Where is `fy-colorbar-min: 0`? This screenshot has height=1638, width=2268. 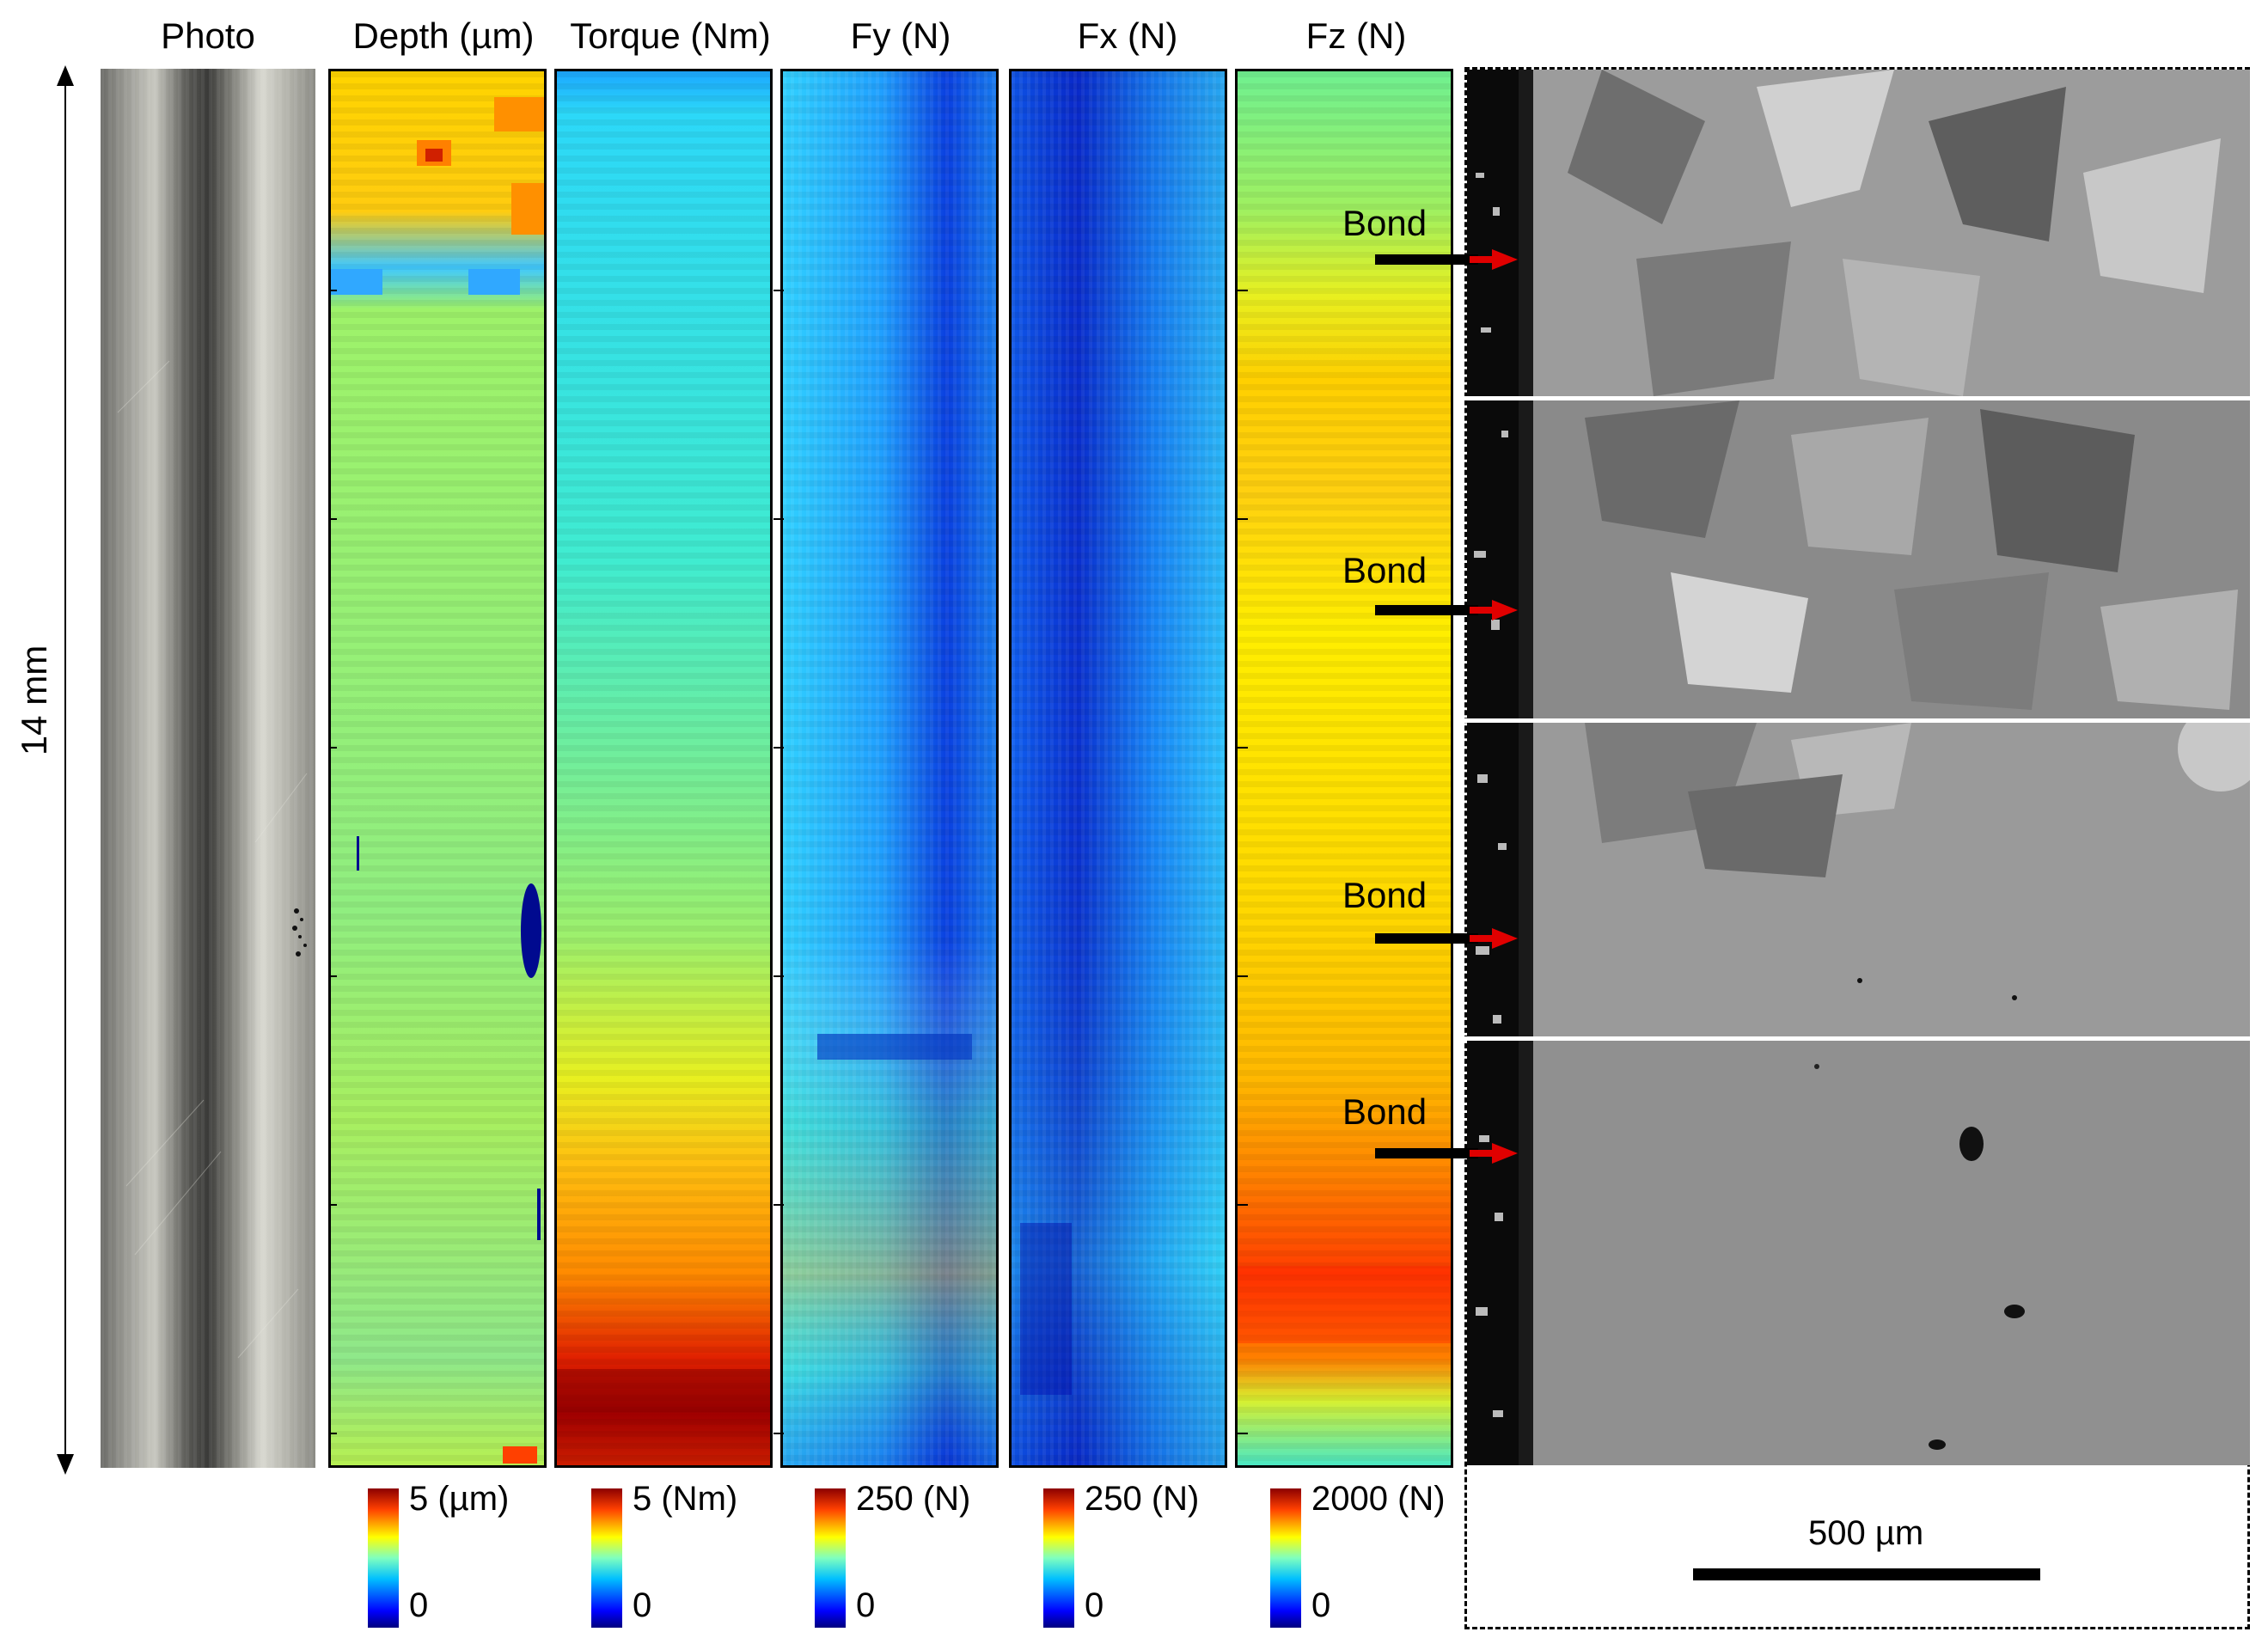
fy-colorbar-min: 0 is located at coordinates (866, 1605).